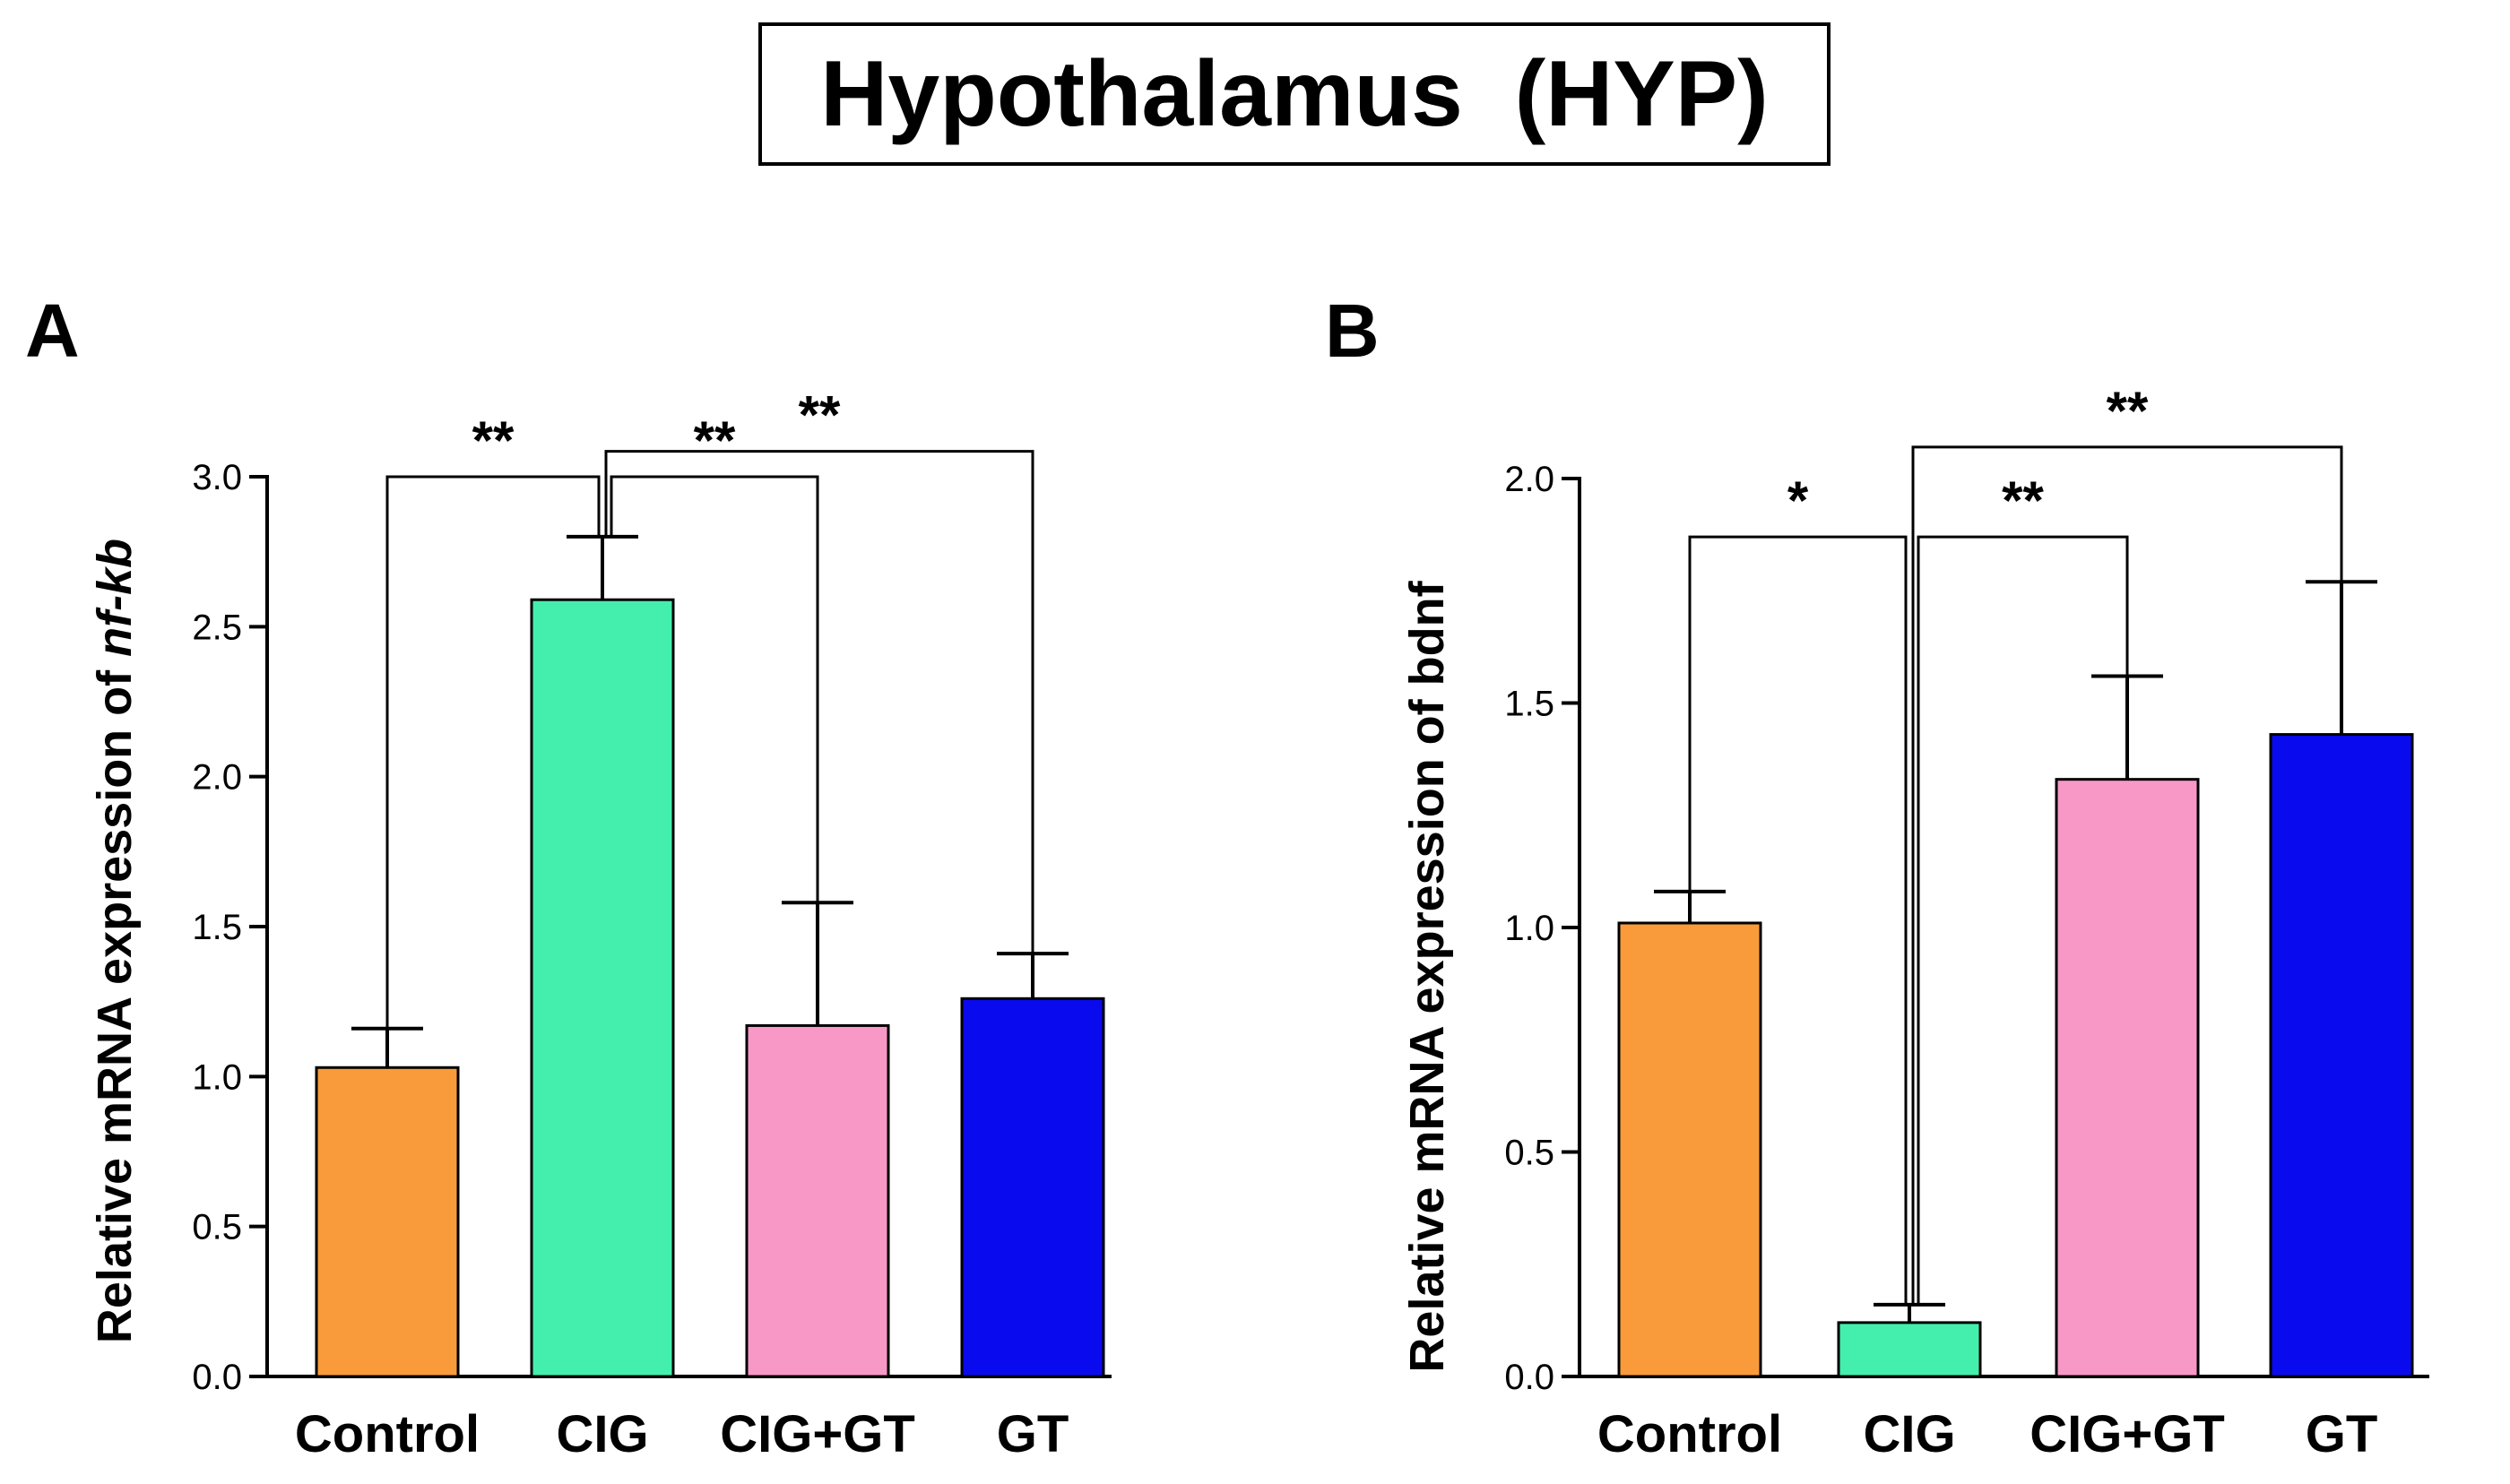  Describe the element at coordinates (115, 1000) in the screenshot. I see `panel-a-ylabel-prefix: Relative mRNA expression of` at that location.